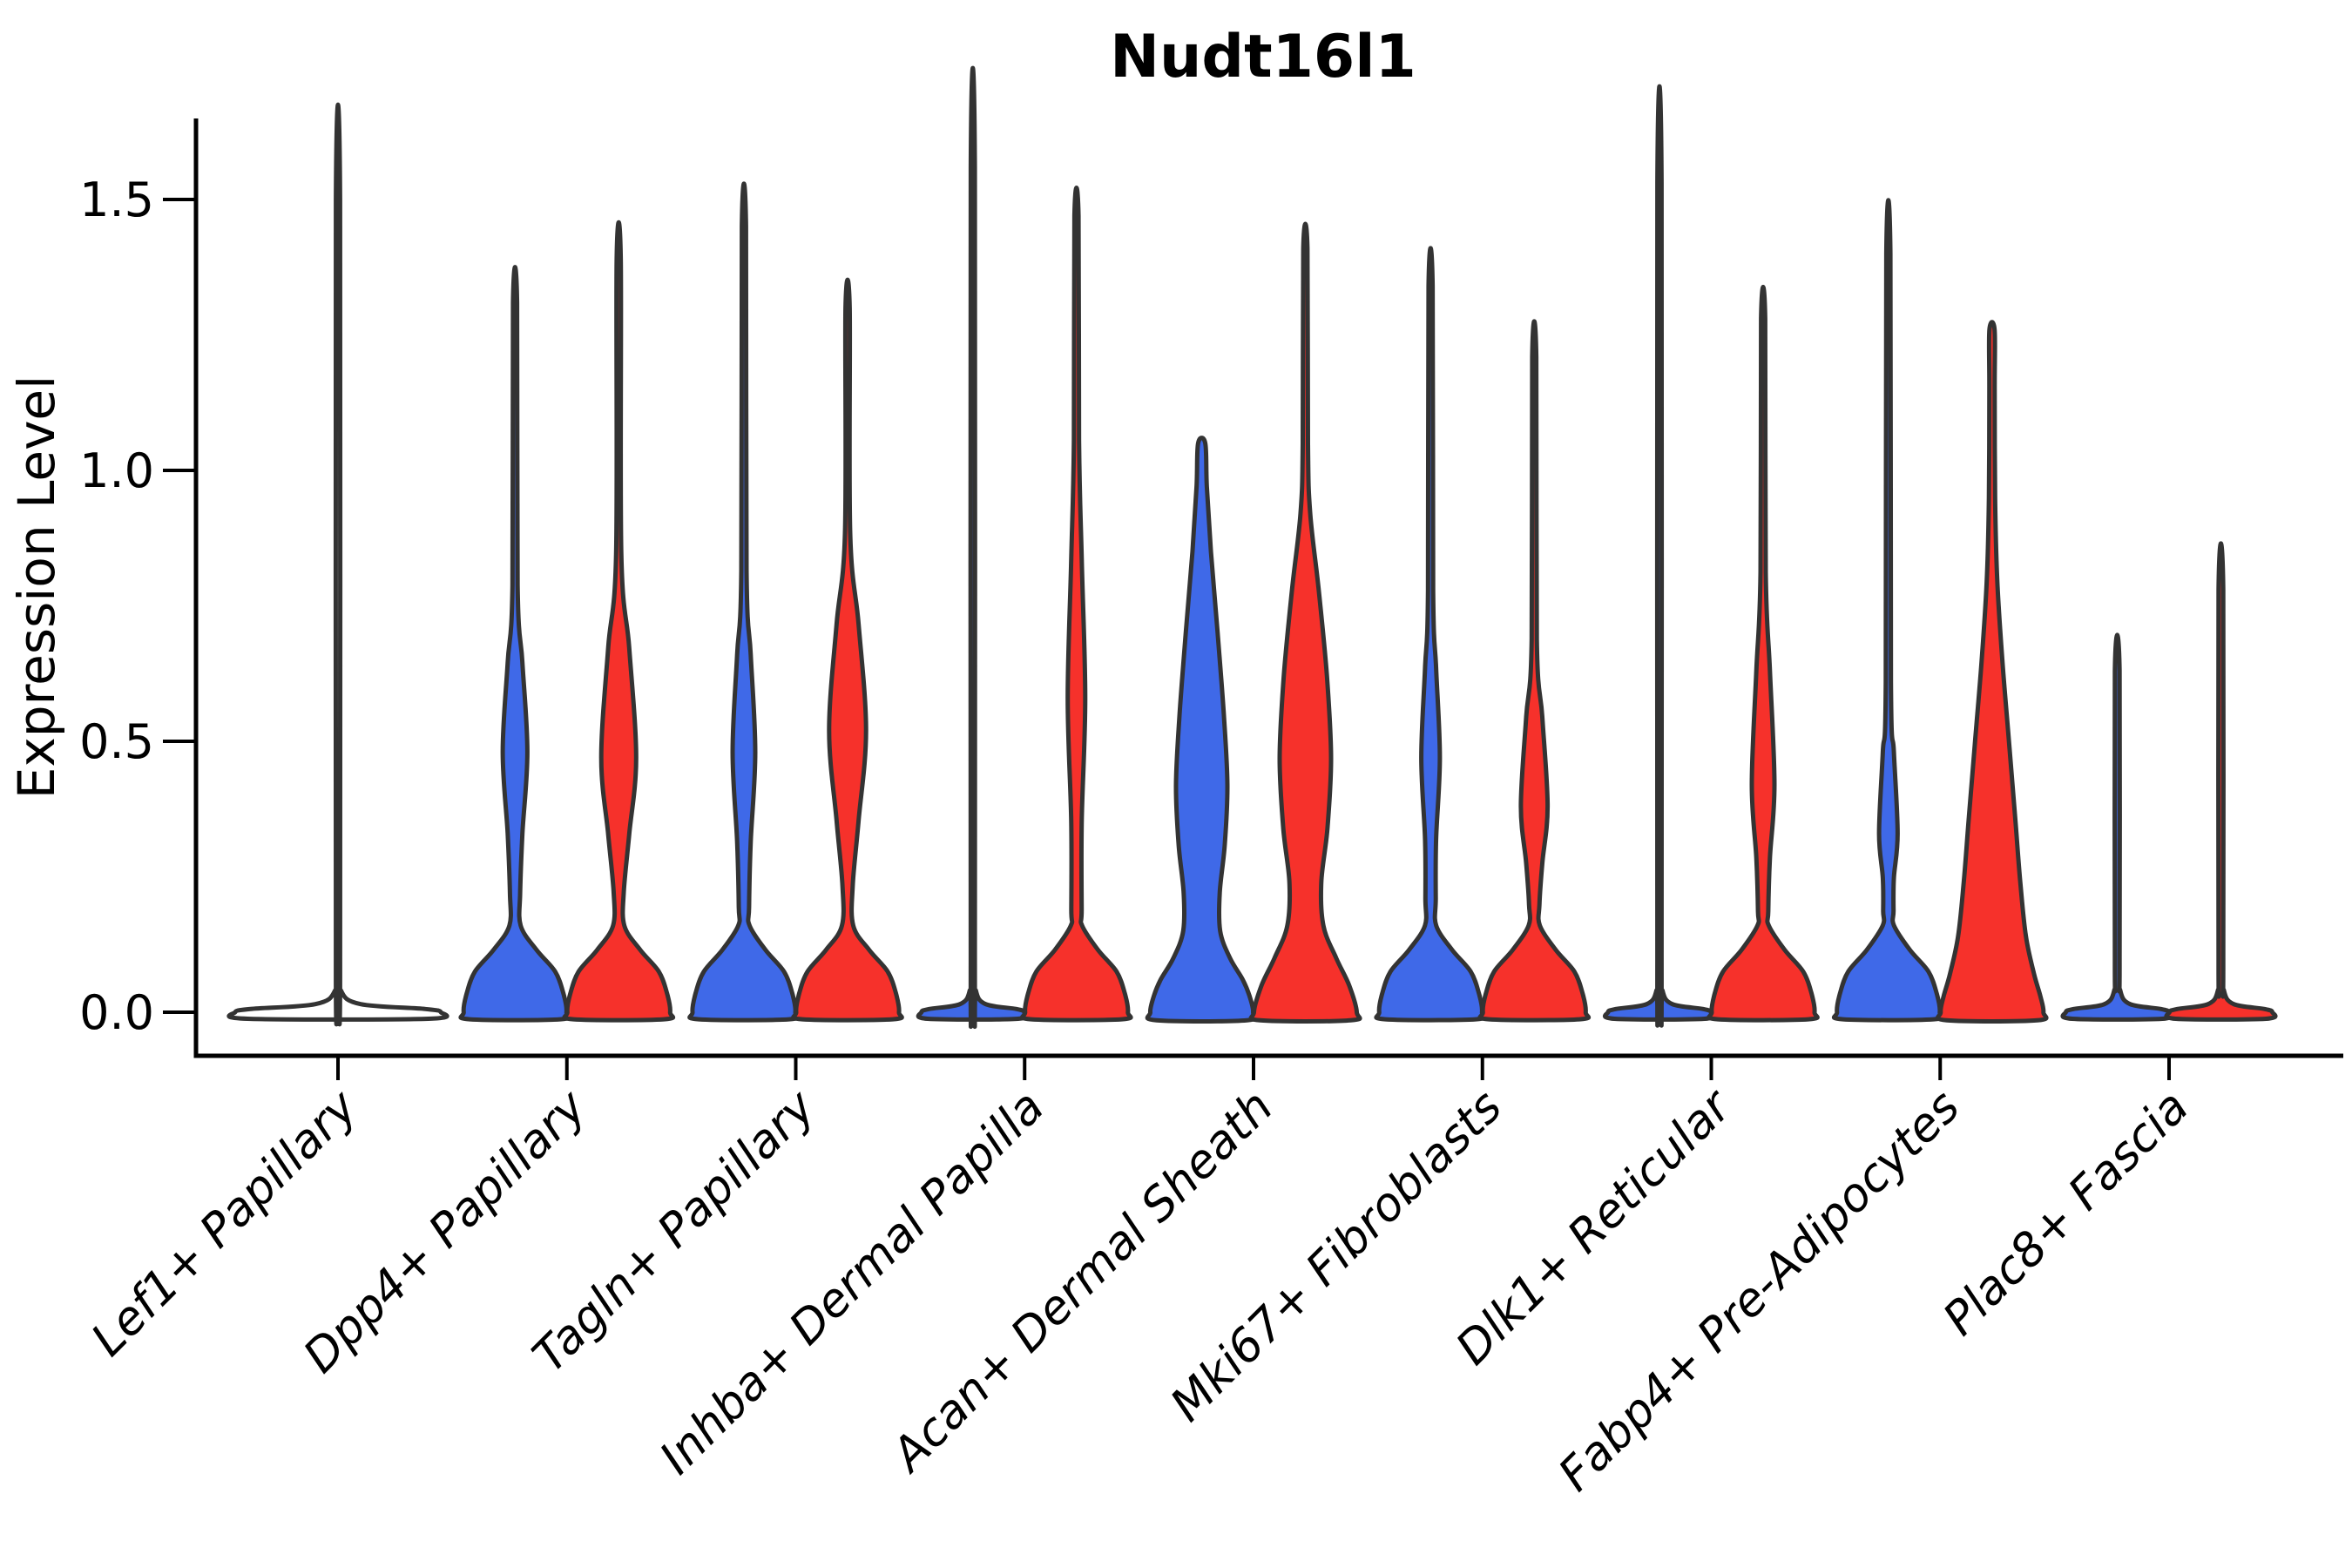 The width and height of the screenshot is (2352, 1568). I want to click on chart-title: Nudt16l1, so click(1263, 57).